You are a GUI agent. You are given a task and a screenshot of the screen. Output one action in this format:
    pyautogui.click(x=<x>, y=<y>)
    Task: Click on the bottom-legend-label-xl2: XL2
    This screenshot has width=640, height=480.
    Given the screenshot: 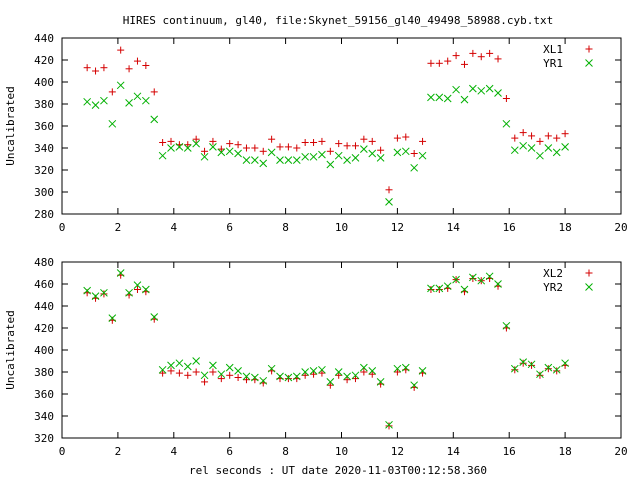 What is the action you would take?
    pyautogui.click(x=553, y=273)
    